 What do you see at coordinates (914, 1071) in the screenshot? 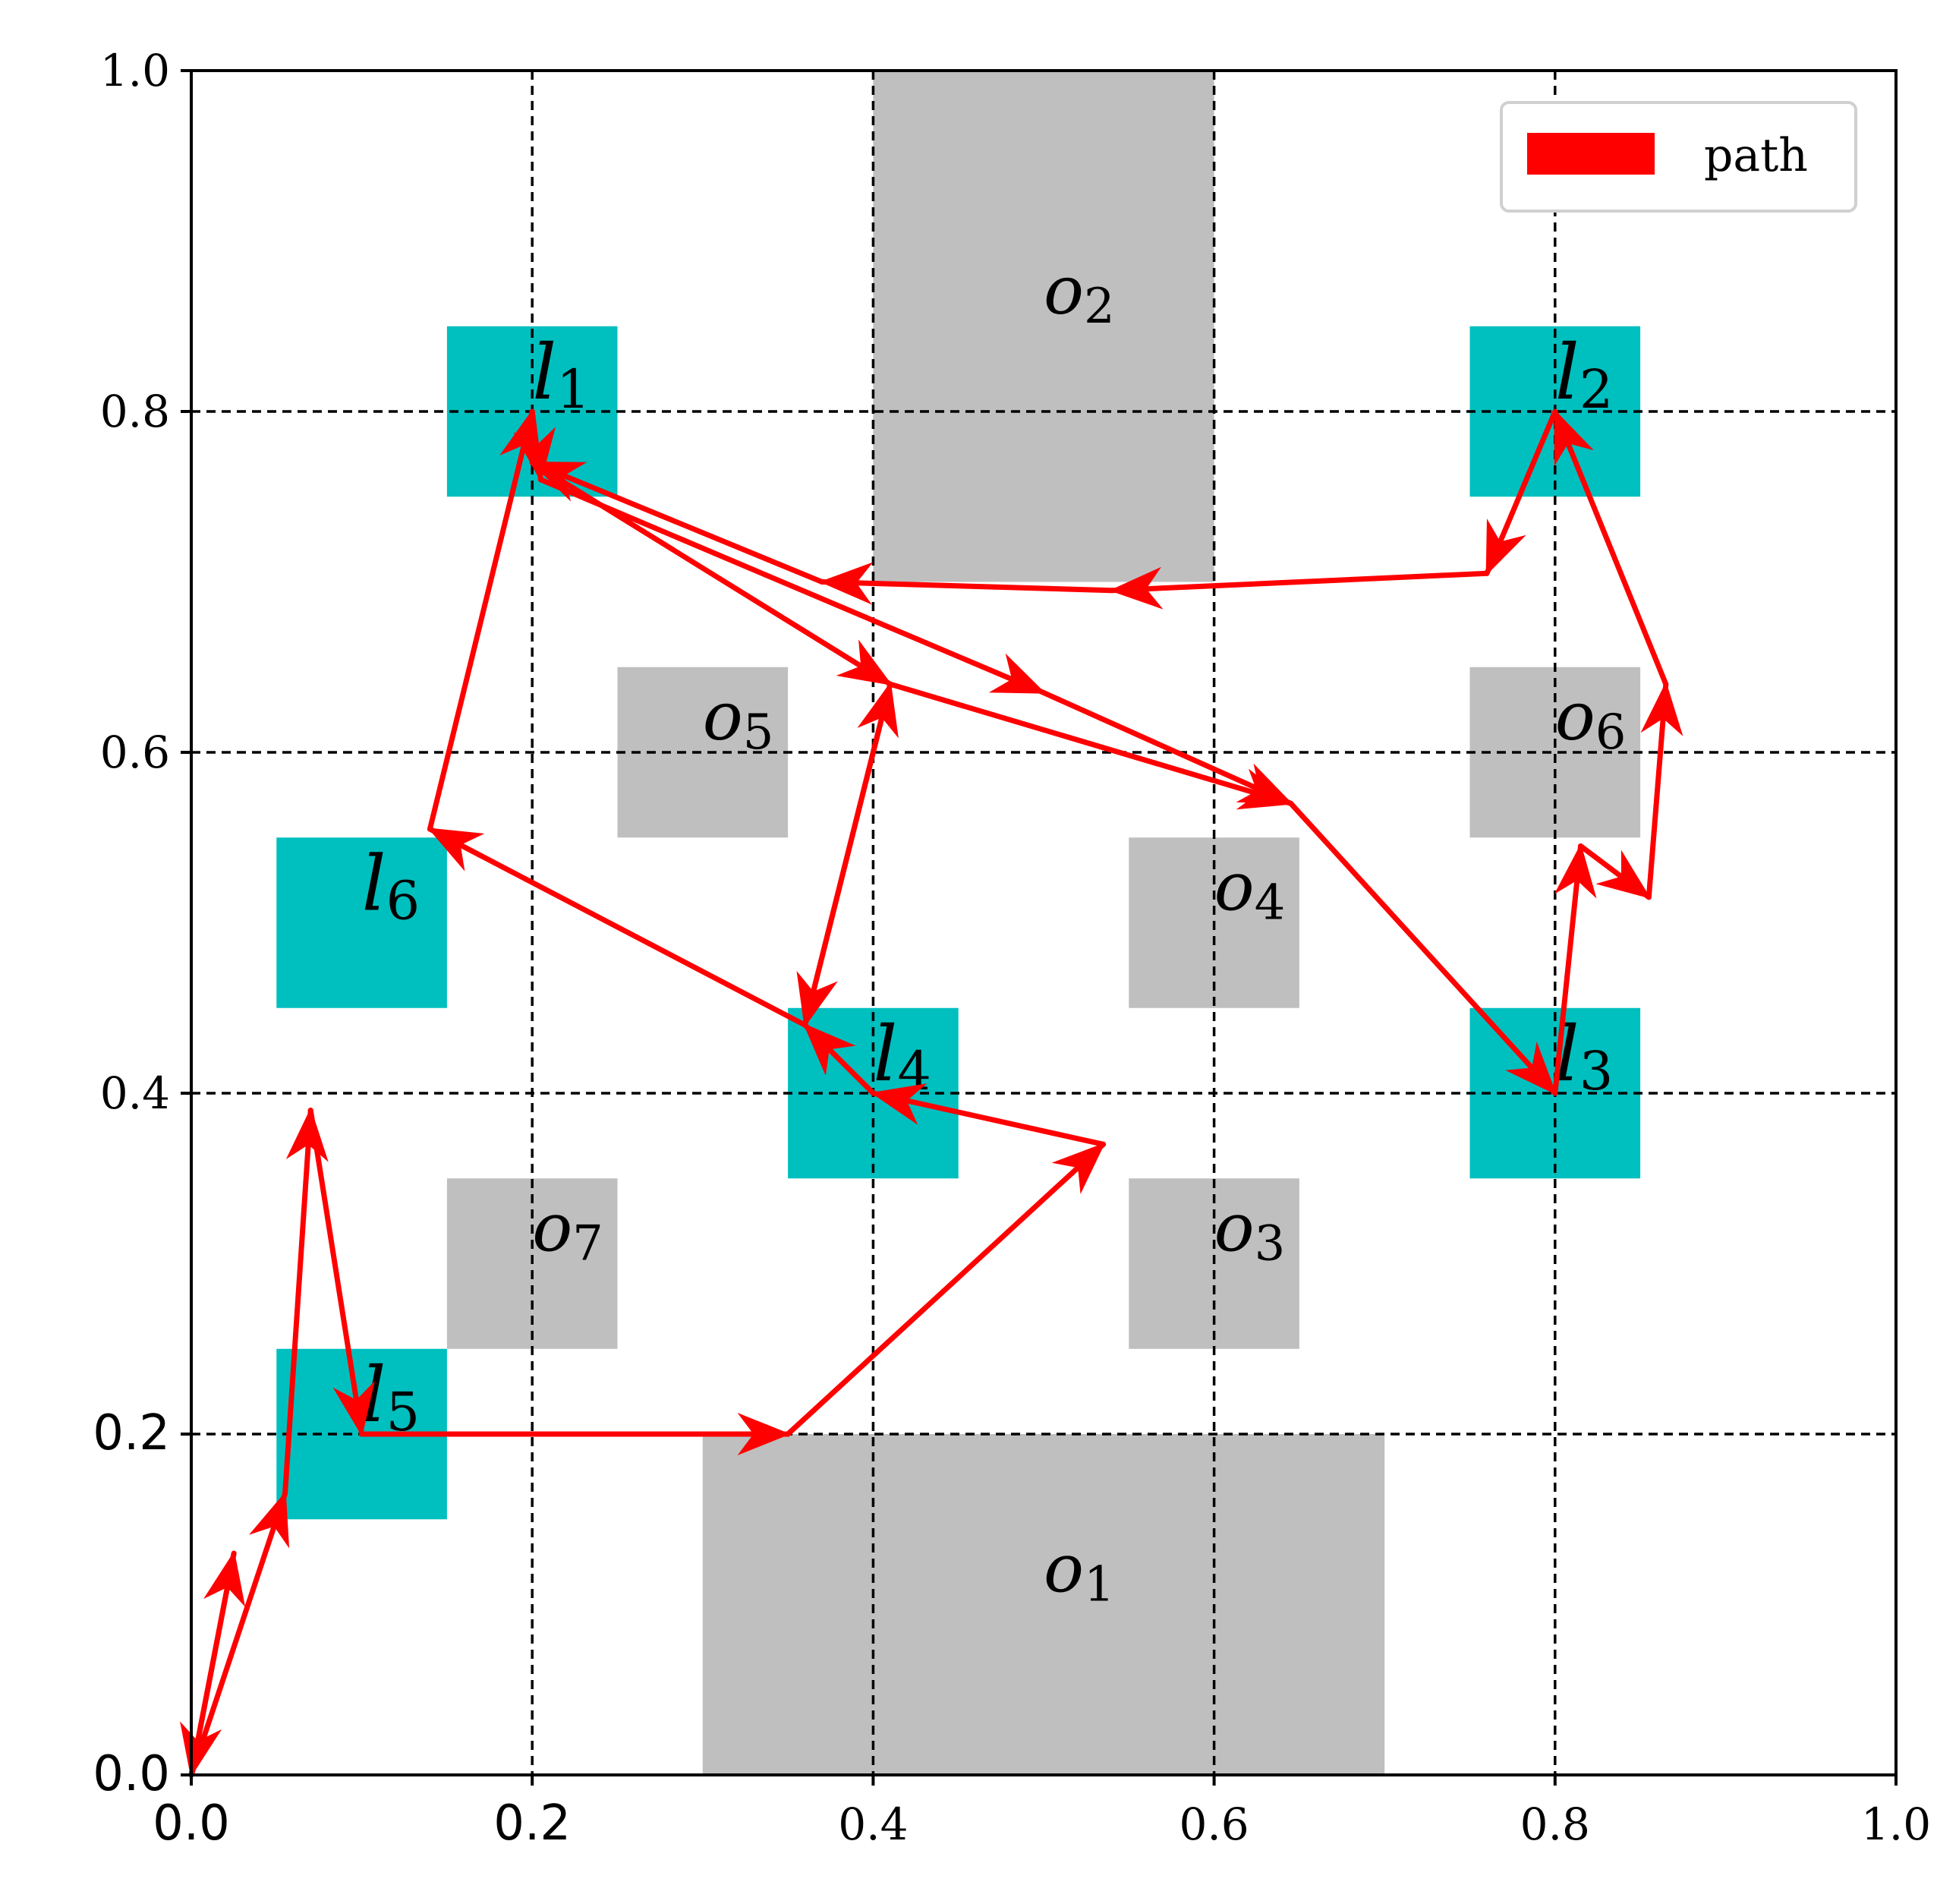
I see `region-label-subscript: 4` at bounding box center [914, 1071].